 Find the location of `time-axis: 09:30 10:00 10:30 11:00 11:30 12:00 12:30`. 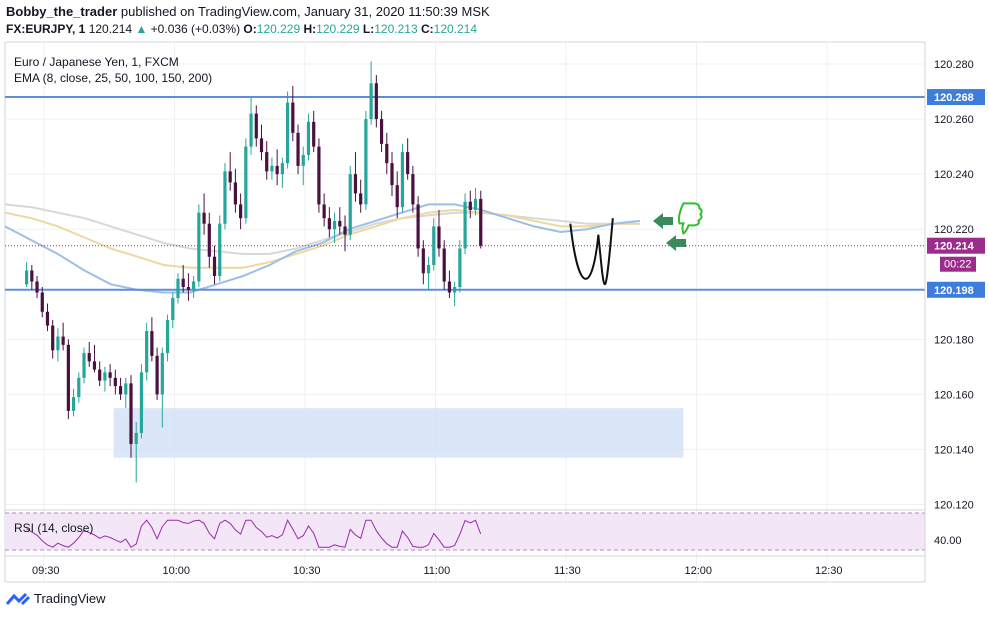

time-axis: 09:30 10:00 10:30 11:00 11:30 12:00 12:30 is located at coordinates (465, 566).